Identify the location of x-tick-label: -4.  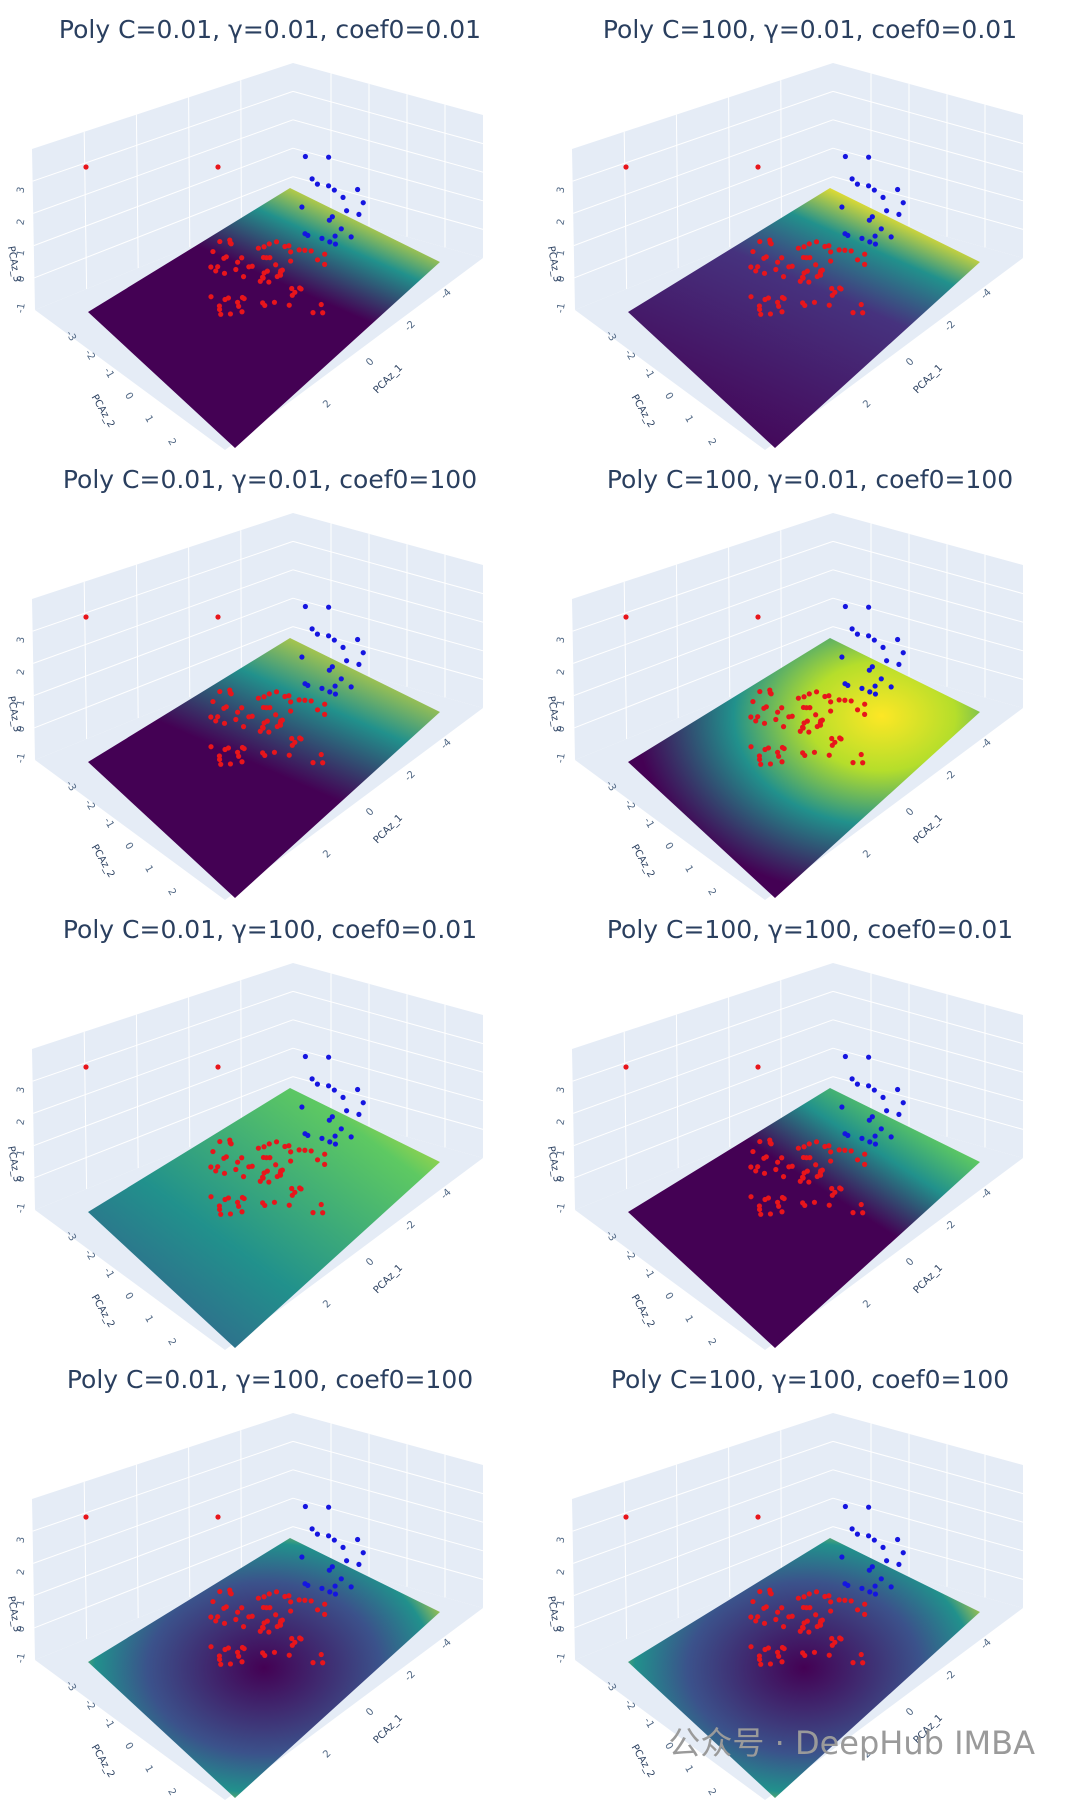
(986, 1194).